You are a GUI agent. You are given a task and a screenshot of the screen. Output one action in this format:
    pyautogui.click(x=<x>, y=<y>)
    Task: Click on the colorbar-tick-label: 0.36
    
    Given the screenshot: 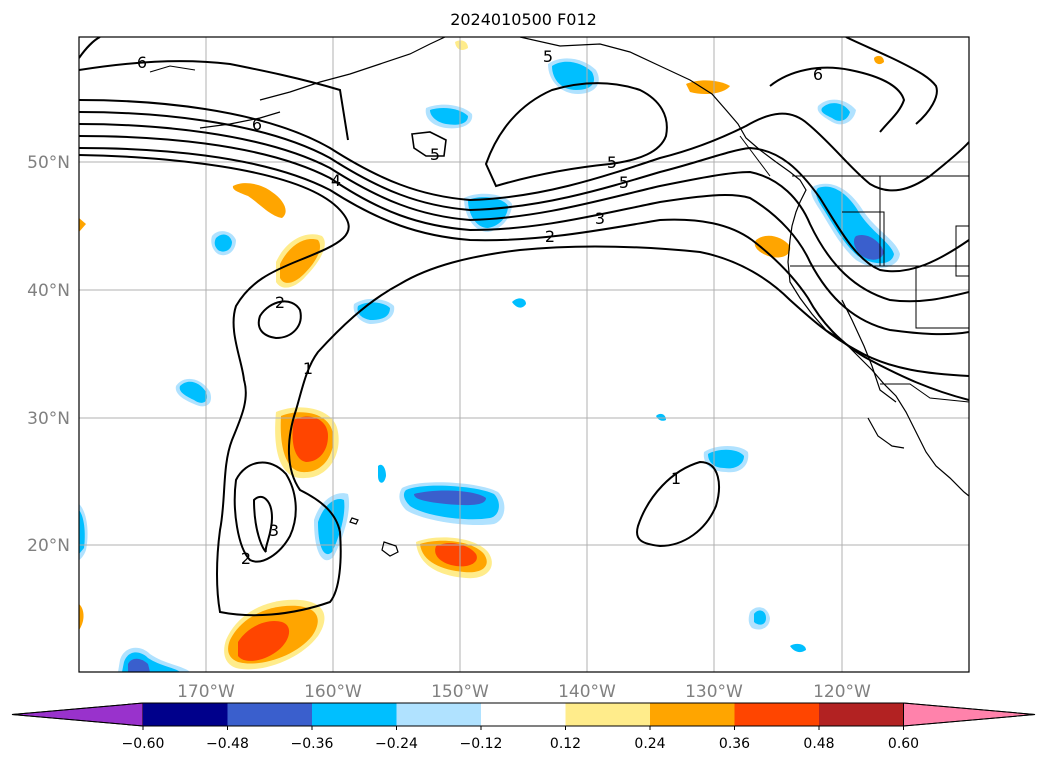 What is the action you would take?
    pyautogui.click(x=734, y=744)
    